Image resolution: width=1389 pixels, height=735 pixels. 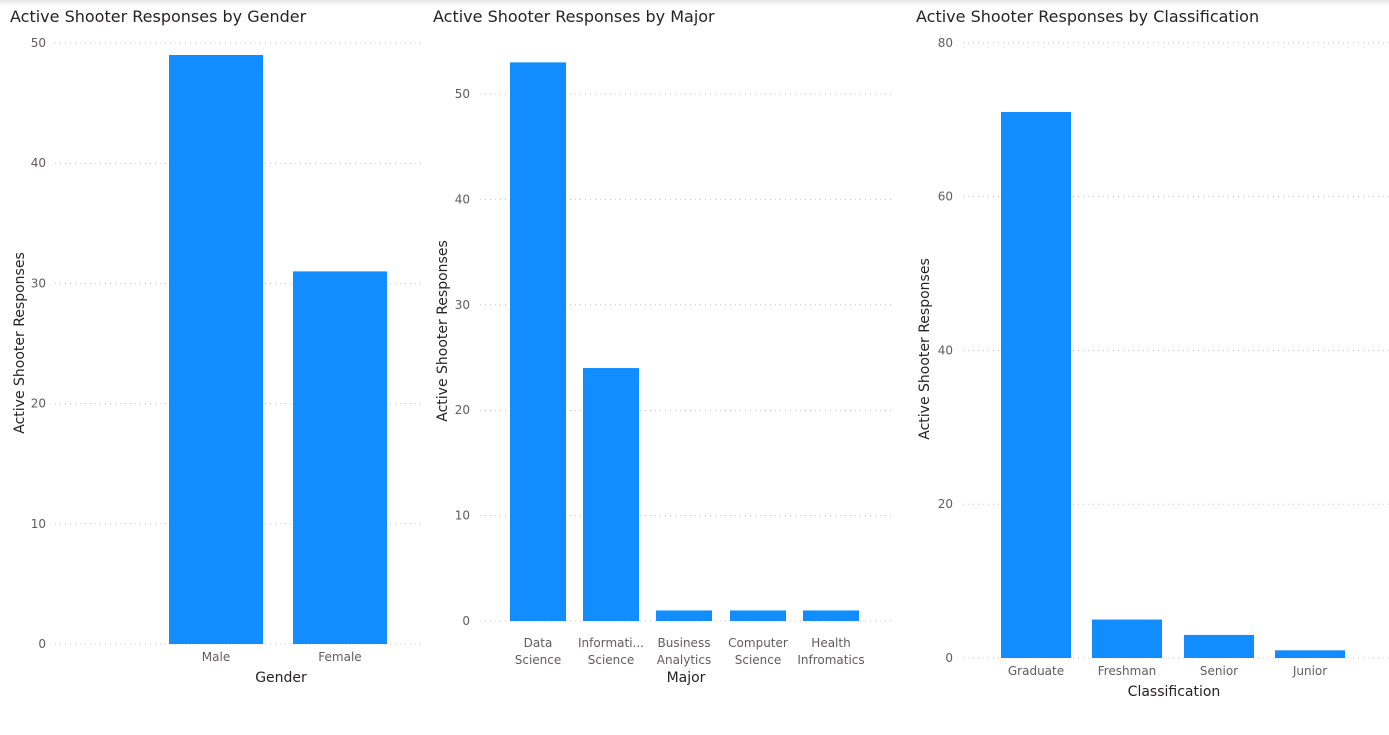 I want to click on category-label: Health Infromatics, so click(x=830, y=651).